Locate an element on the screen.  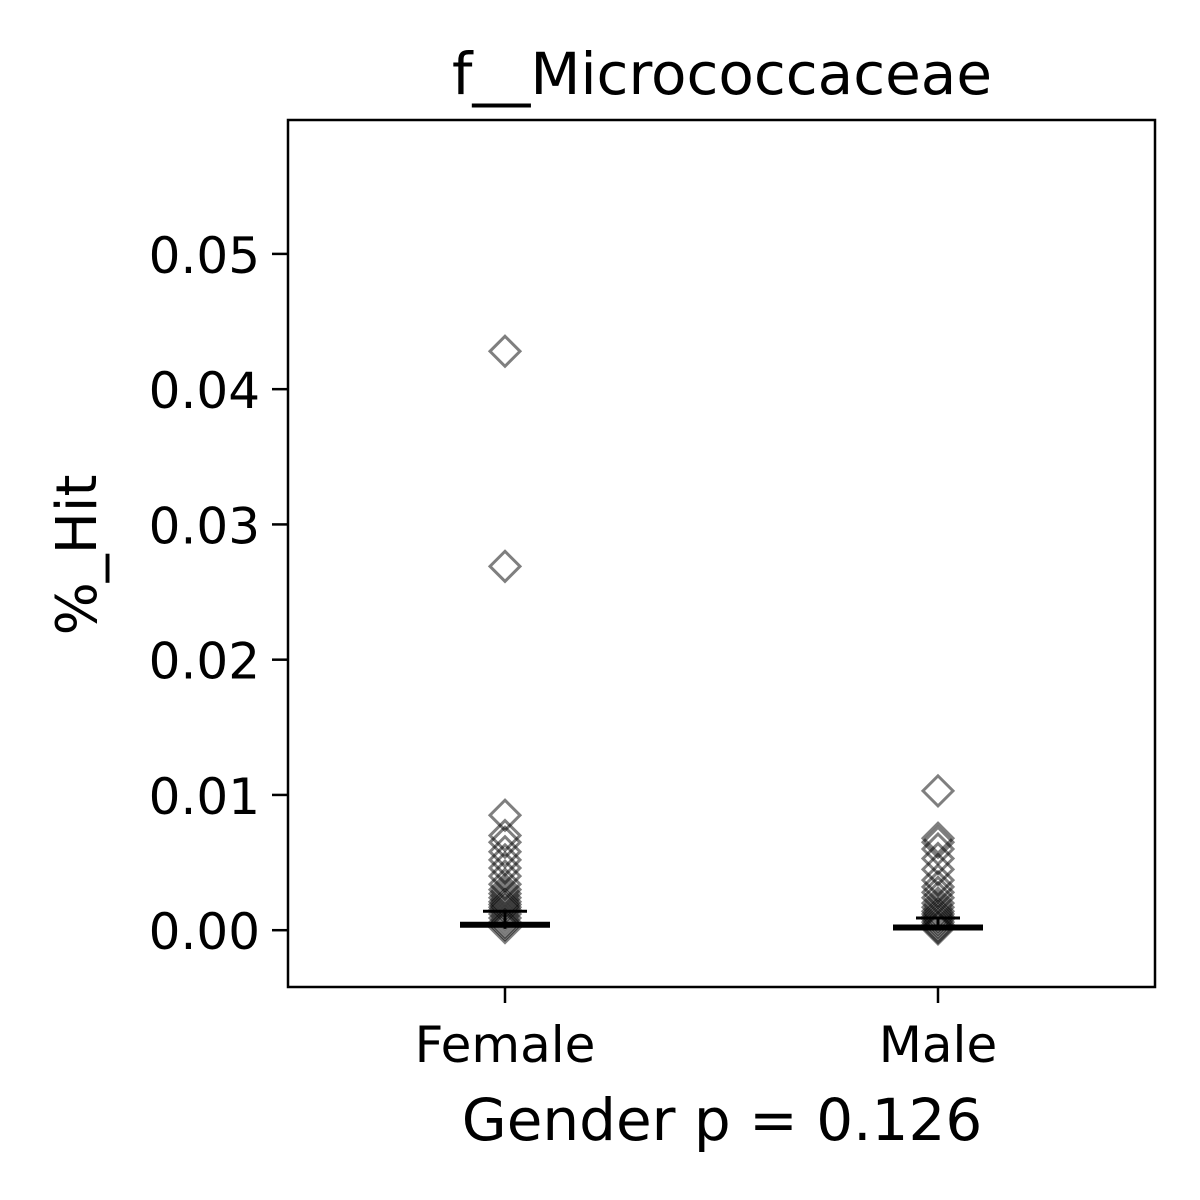
x-tick-label: Female is located at coordinates (505, 1045).